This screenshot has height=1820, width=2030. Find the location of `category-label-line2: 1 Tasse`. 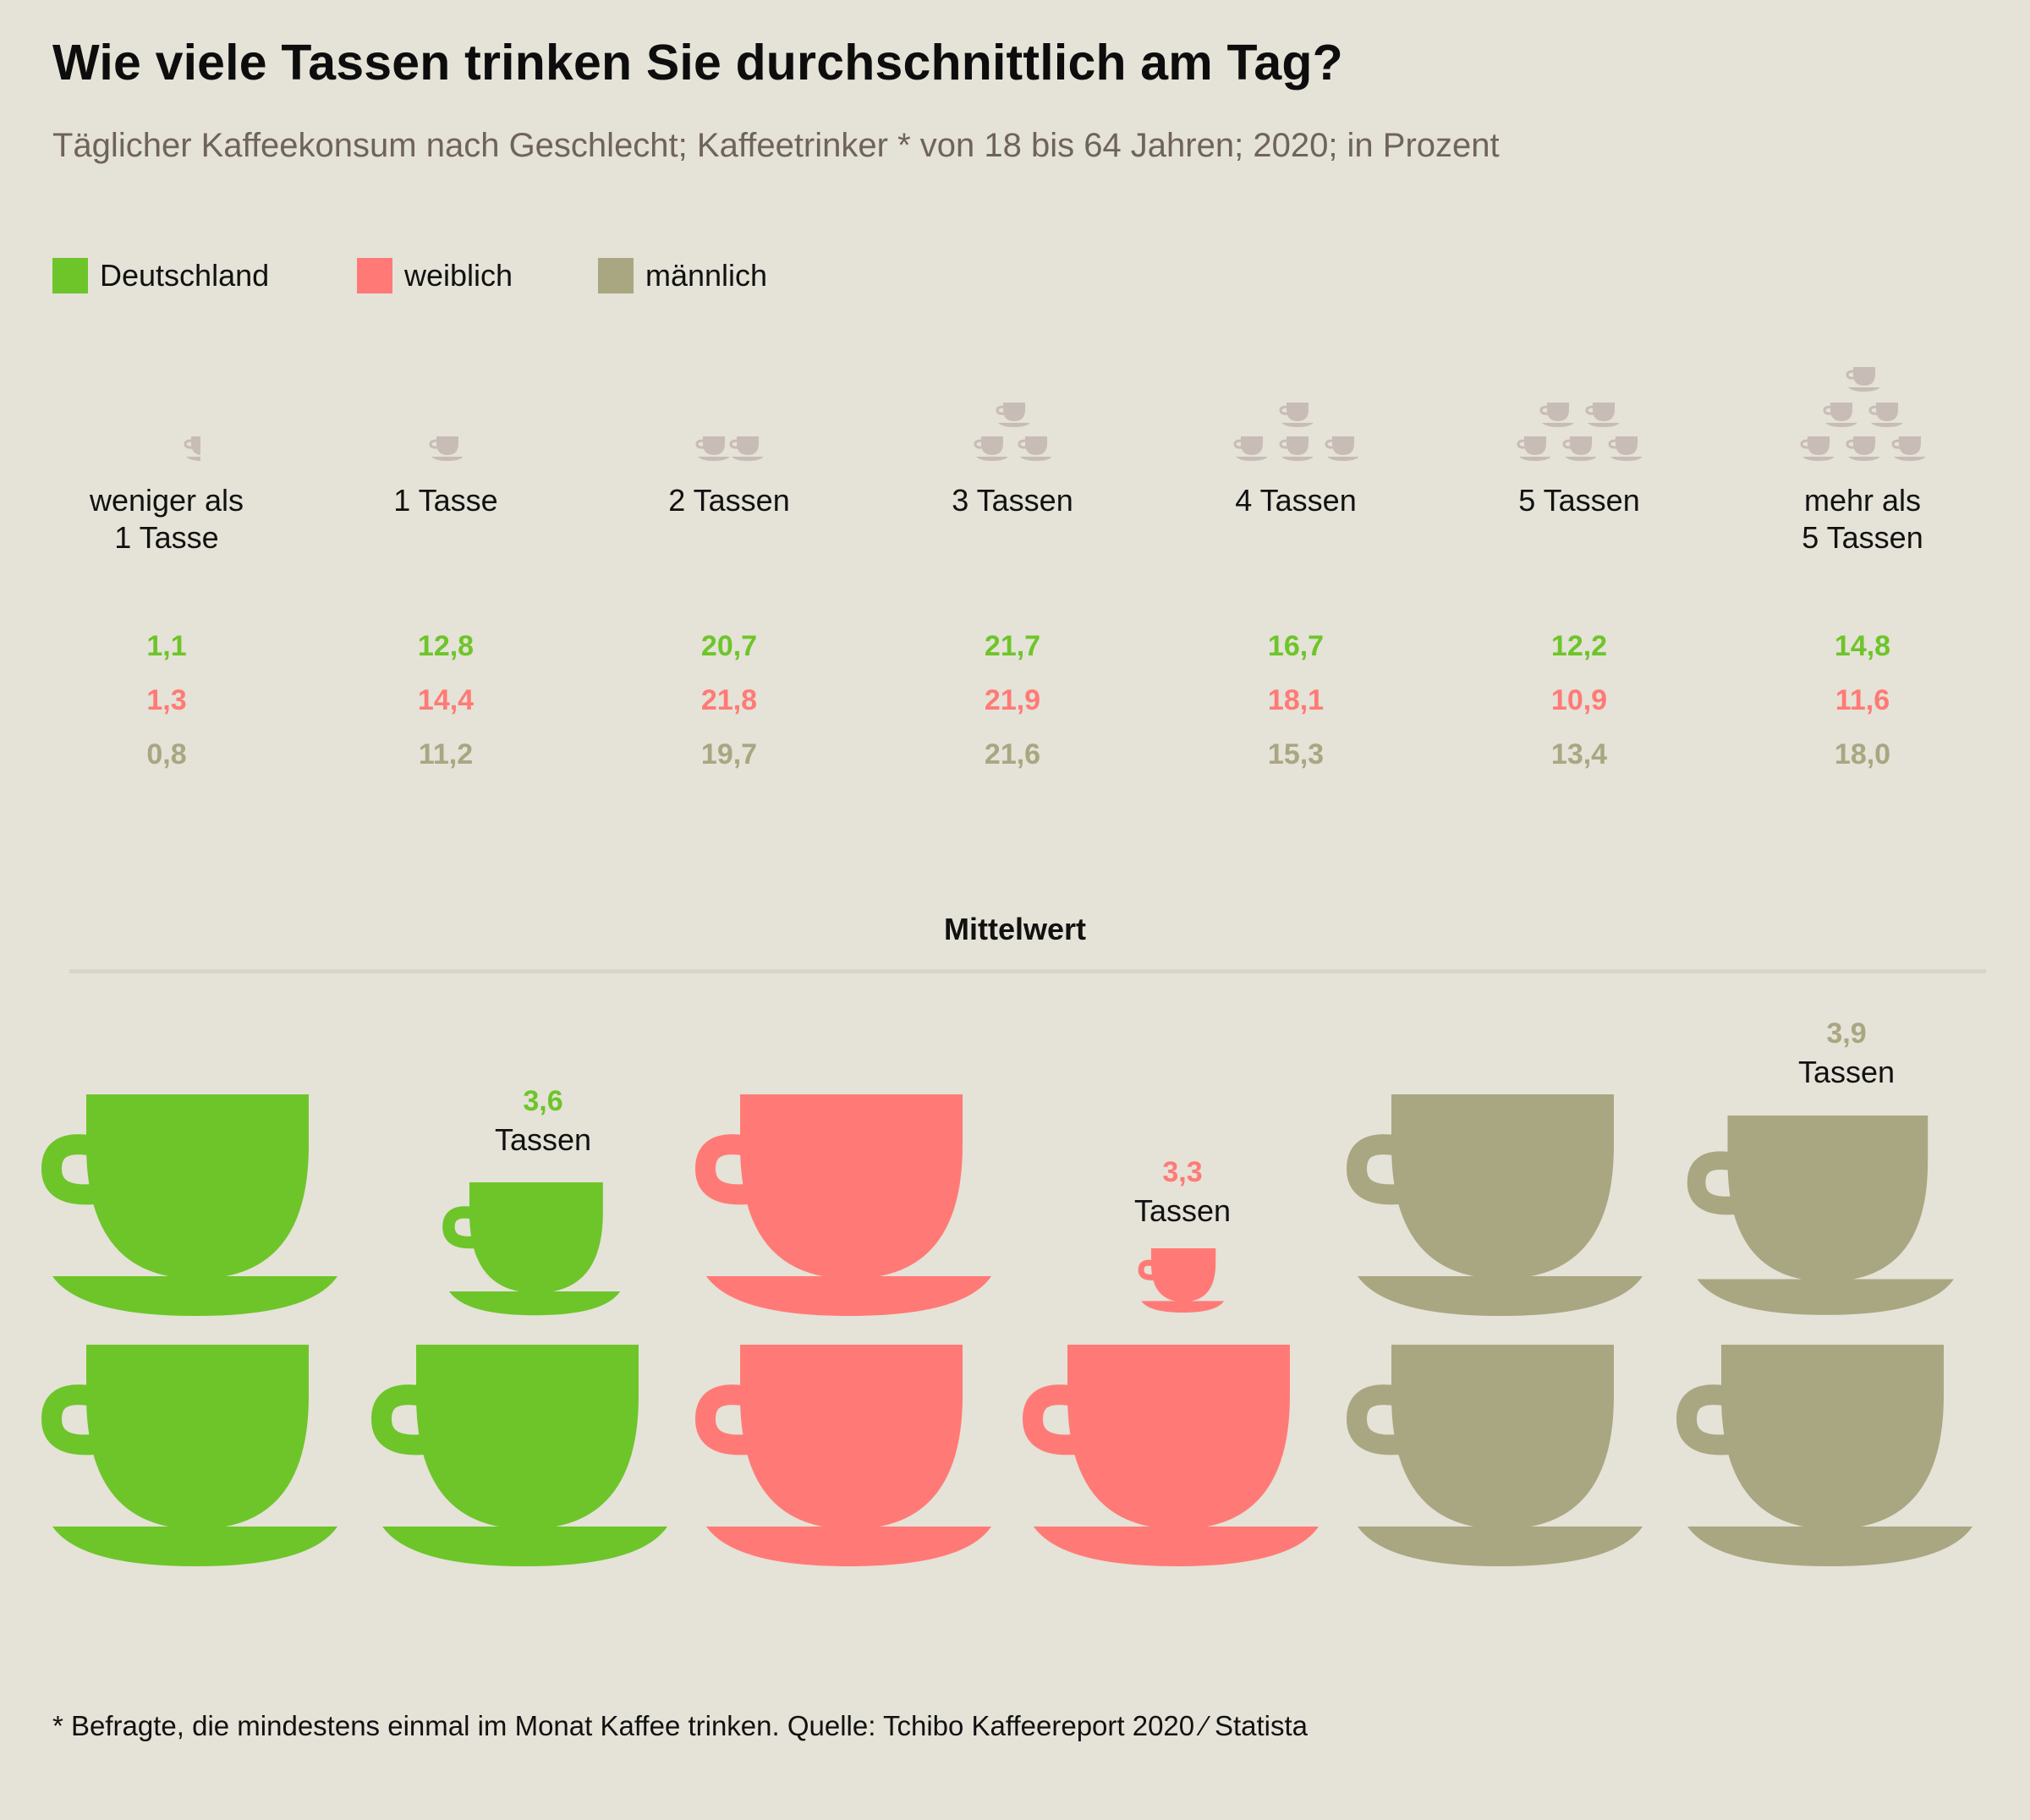

category-label-line2: 1 Tasse is located at coordinates (166, 537).